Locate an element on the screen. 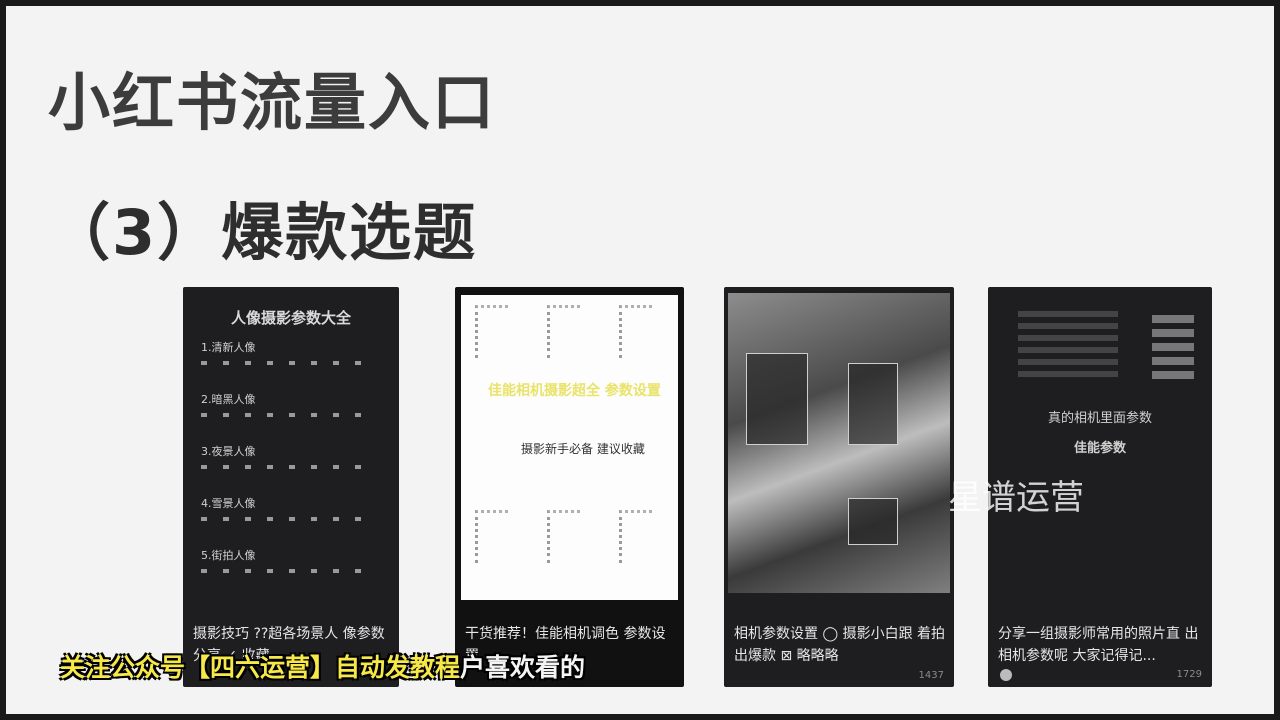  subtitle-speech-text: 户喜欢看的 is located at coordinates (523, 667).